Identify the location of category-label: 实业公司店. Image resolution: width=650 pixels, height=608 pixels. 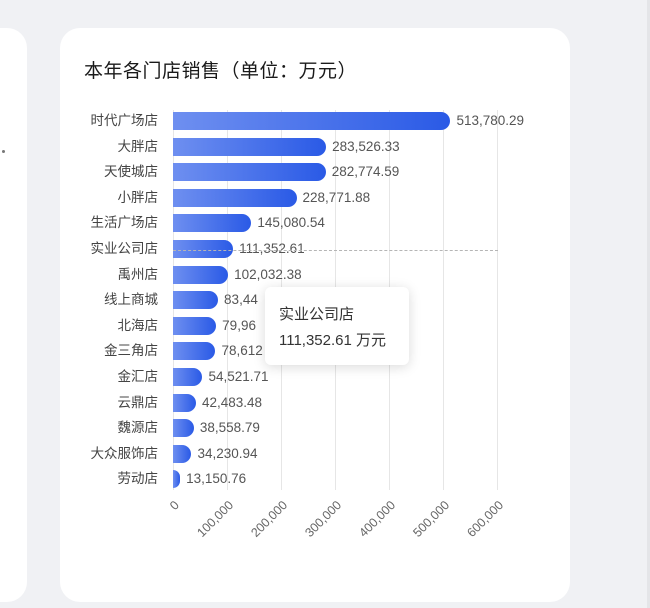
(124, 248).